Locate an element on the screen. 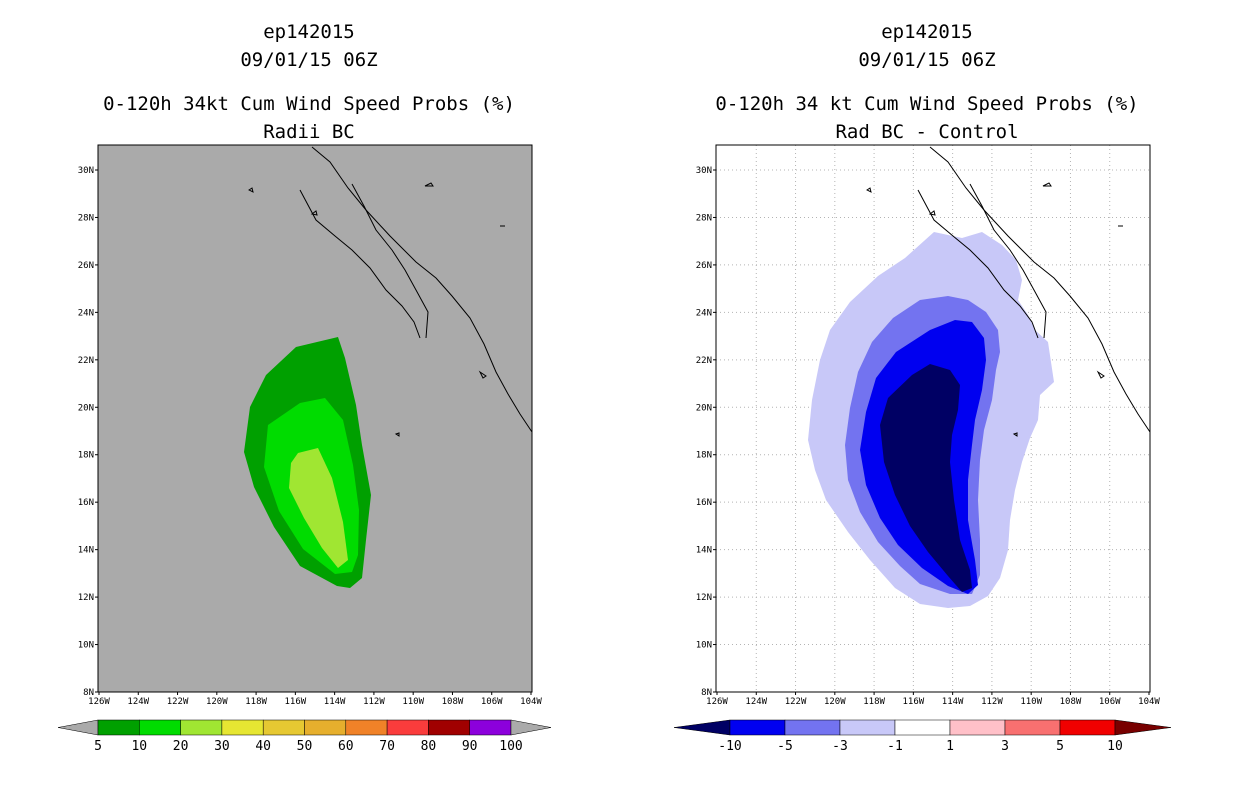  left-probability-contours is located at coordinates (307, 462).